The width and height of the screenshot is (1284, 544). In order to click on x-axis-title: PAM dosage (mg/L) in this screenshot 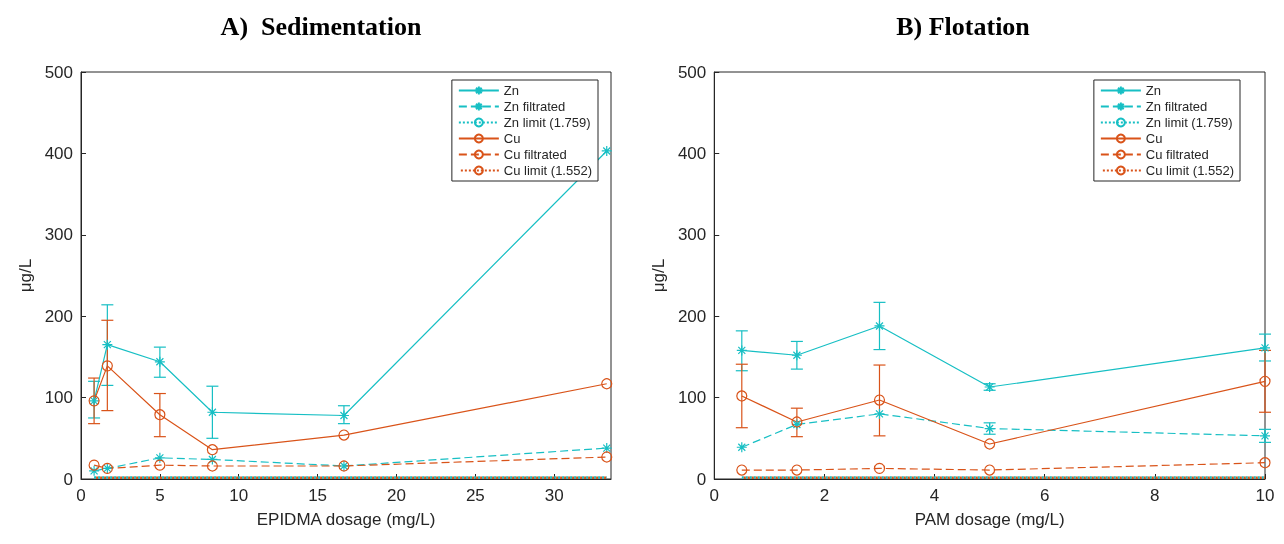, I will do `click(989, 519)`.